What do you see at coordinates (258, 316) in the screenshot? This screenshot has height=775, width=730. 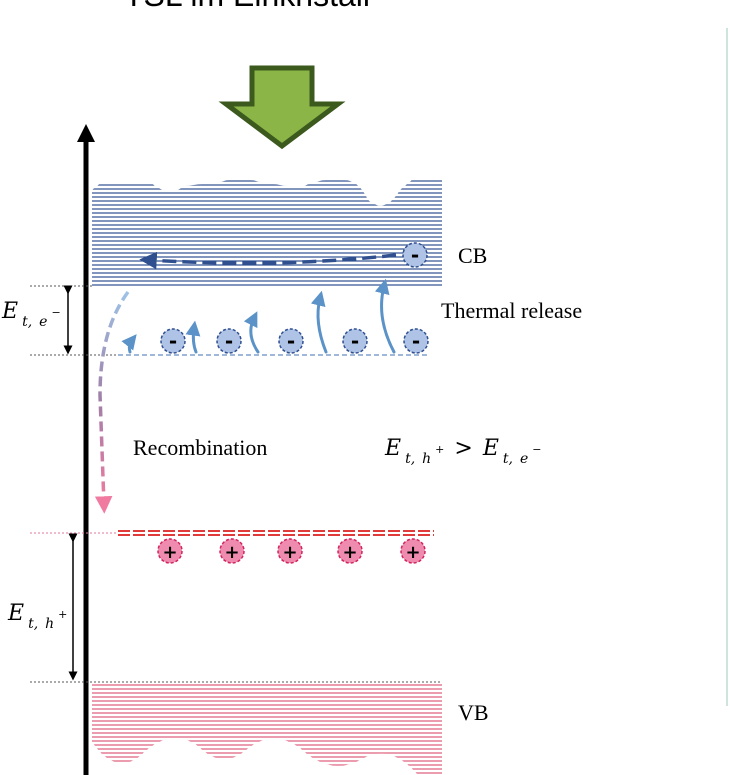 I see `thermal-release-arrows` at bounding box center [258, 316].